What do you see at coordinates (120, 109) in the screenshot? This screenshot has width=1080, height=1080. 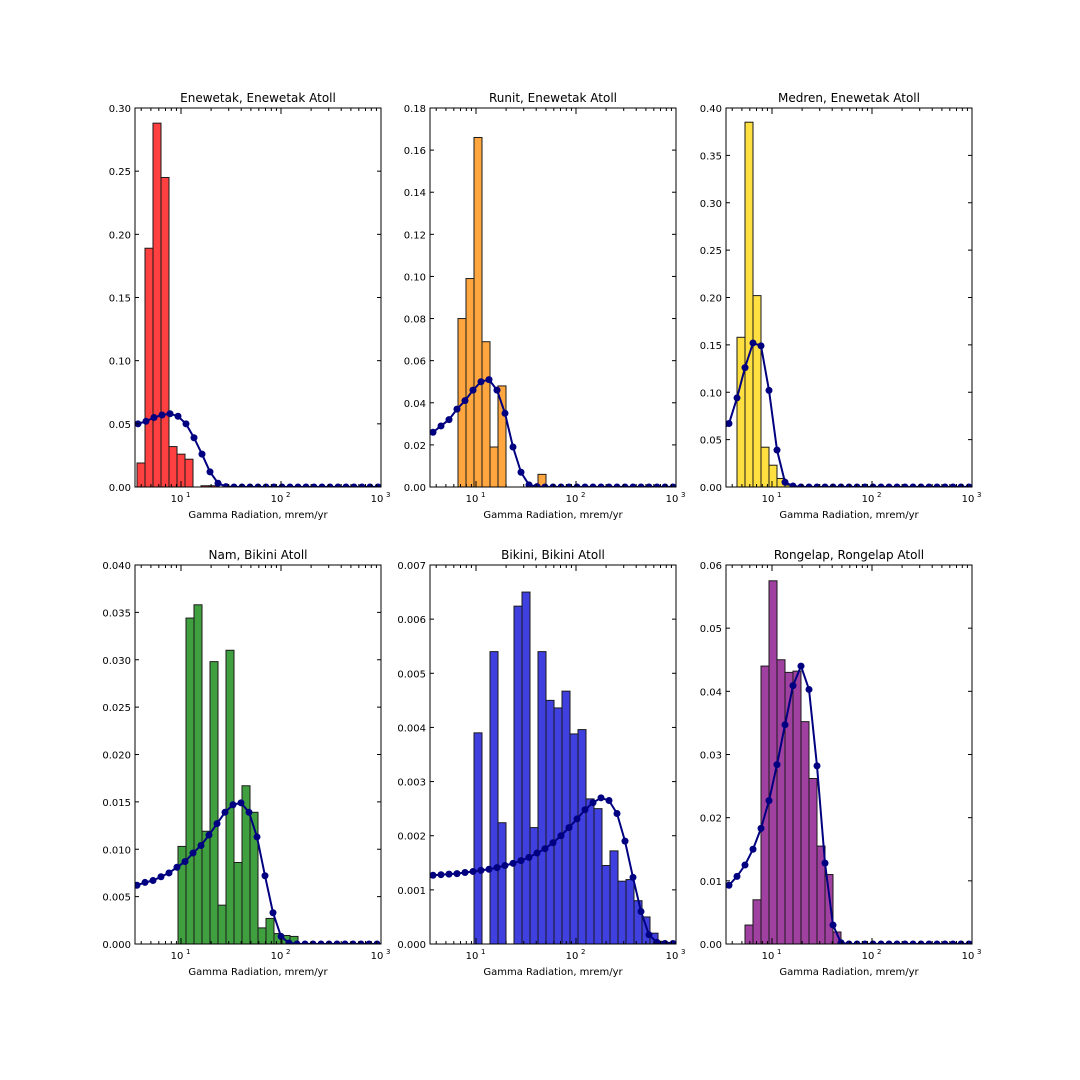 I see `svg-text: 0.30` at bounding box center [120, 109].